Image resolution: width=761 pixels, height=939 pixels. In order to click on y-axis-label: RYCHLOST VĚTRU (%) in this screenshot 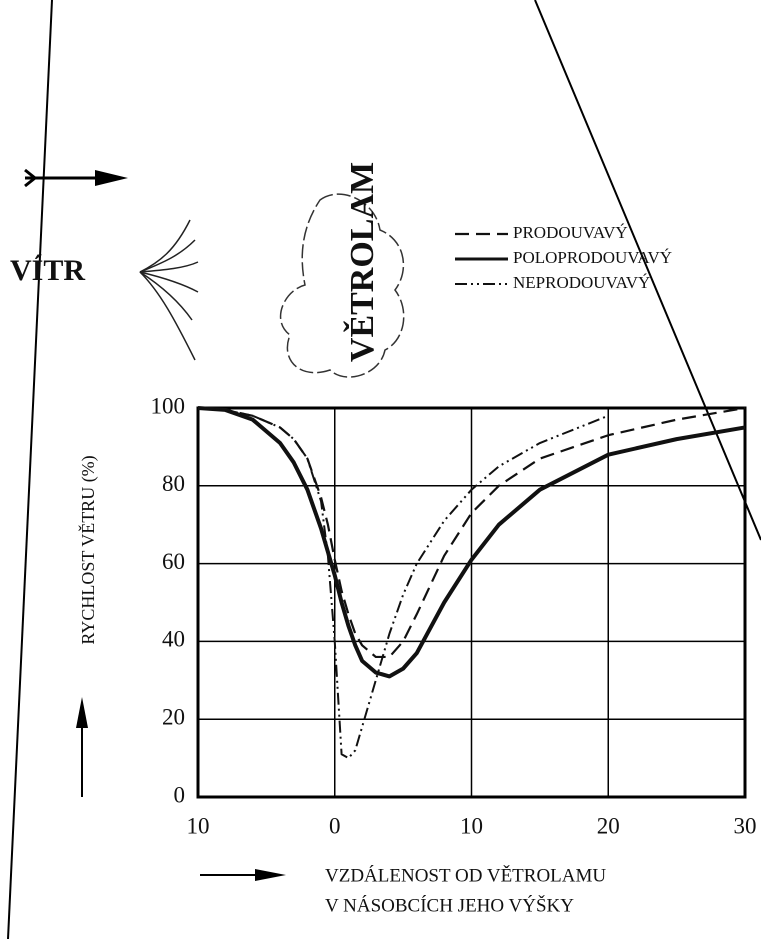, I will do `click(88, 549)`.